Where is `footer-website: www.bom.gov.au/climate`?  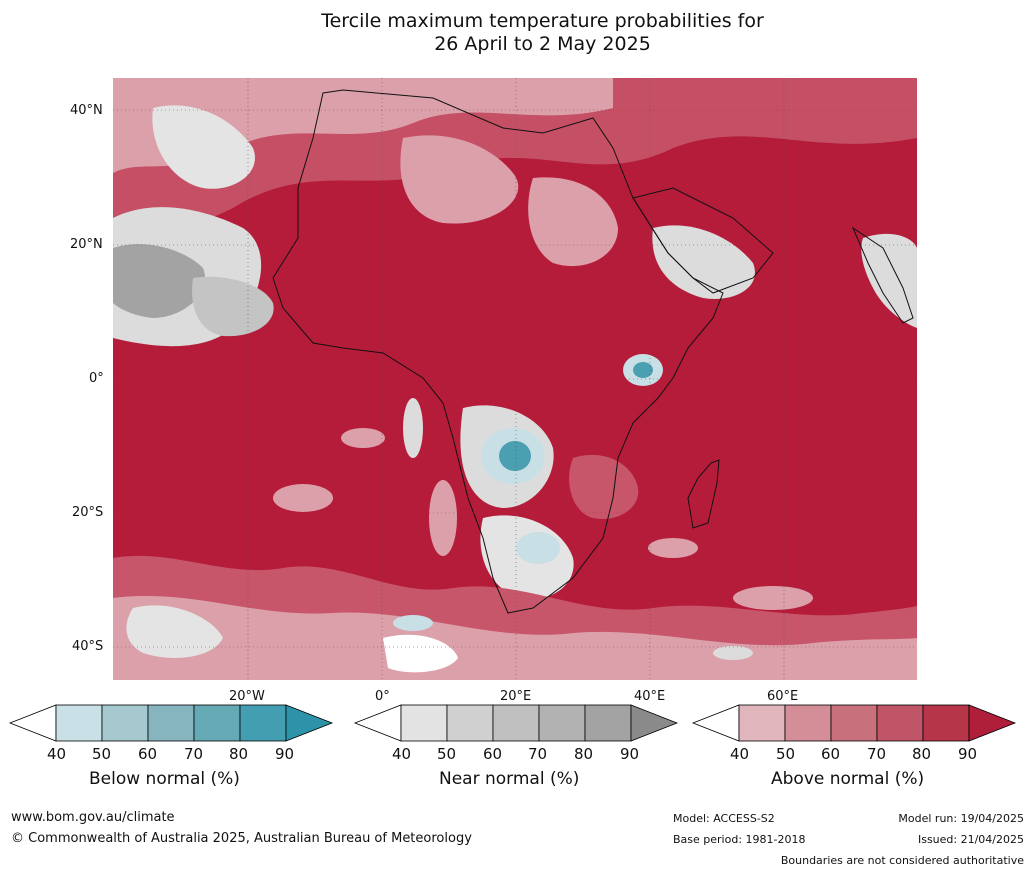
footer-website: www.bom.gov.au/climate is located at coordinates (93, 817).